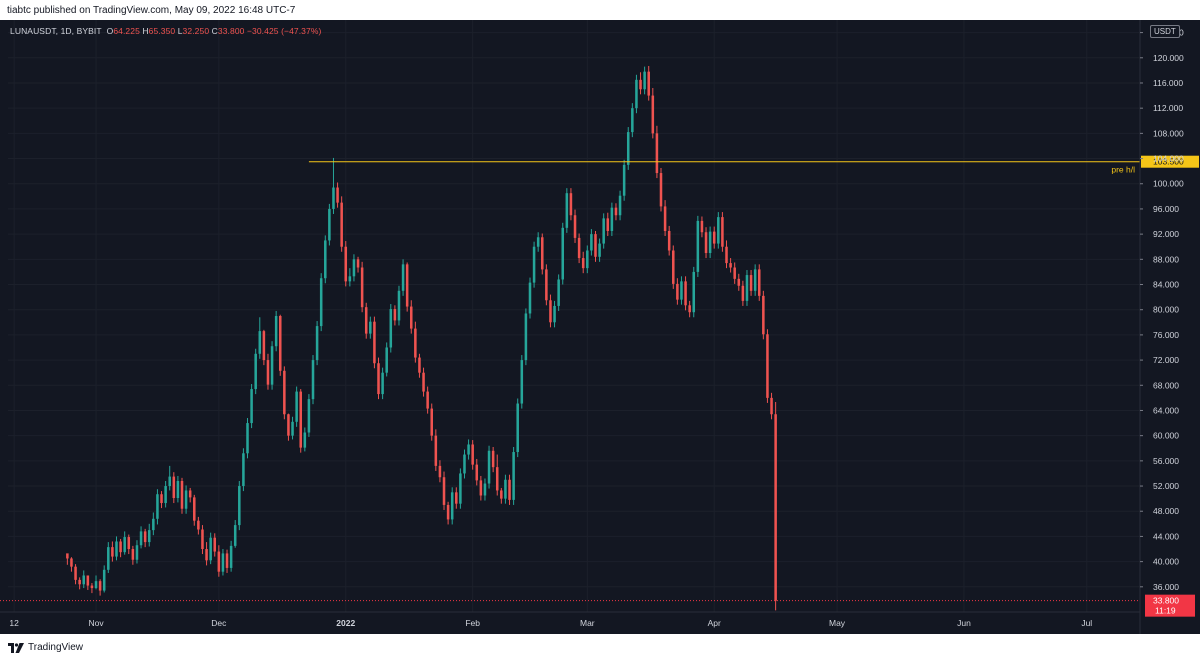  What do you see at coordinates (837, 623) in the screenshot?
I see `x-tick-label: May` at bounding box center [837, 623].